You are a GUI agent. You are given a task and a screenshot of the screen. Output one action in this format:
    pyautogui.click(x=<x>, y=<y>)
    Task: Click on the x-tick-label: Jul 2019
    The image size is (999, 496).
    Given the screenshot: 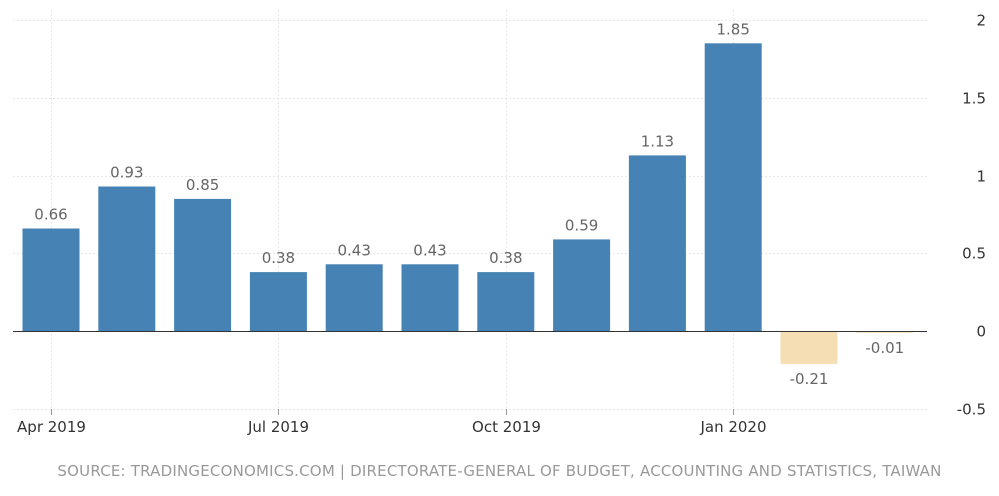 What is the action you would take?
    pyautogui.click(x=278, y=427)
    